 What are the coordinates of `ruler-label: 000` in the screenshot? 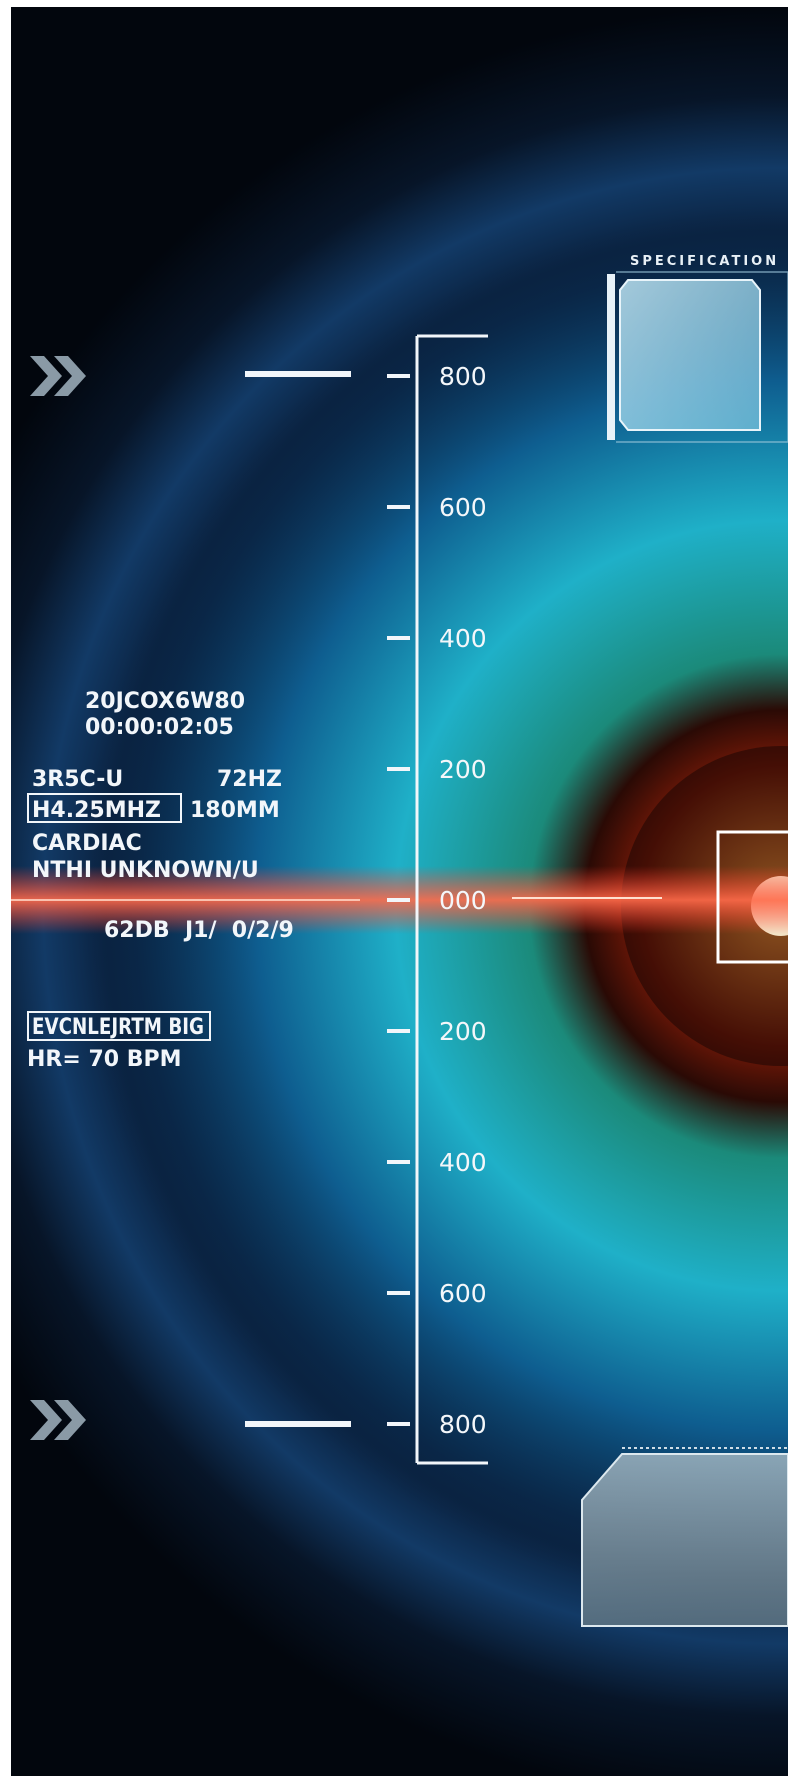 It's located at (463, 900).